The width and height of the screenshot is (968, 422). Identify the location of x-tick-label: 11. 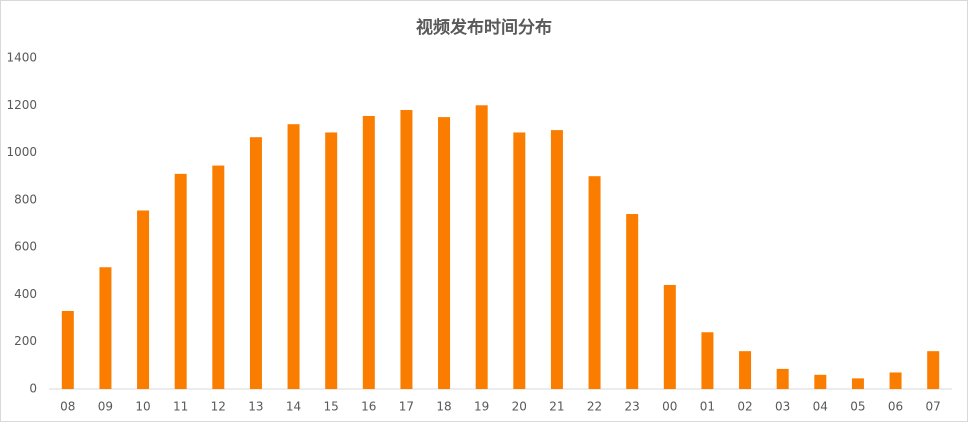
(180, 407).